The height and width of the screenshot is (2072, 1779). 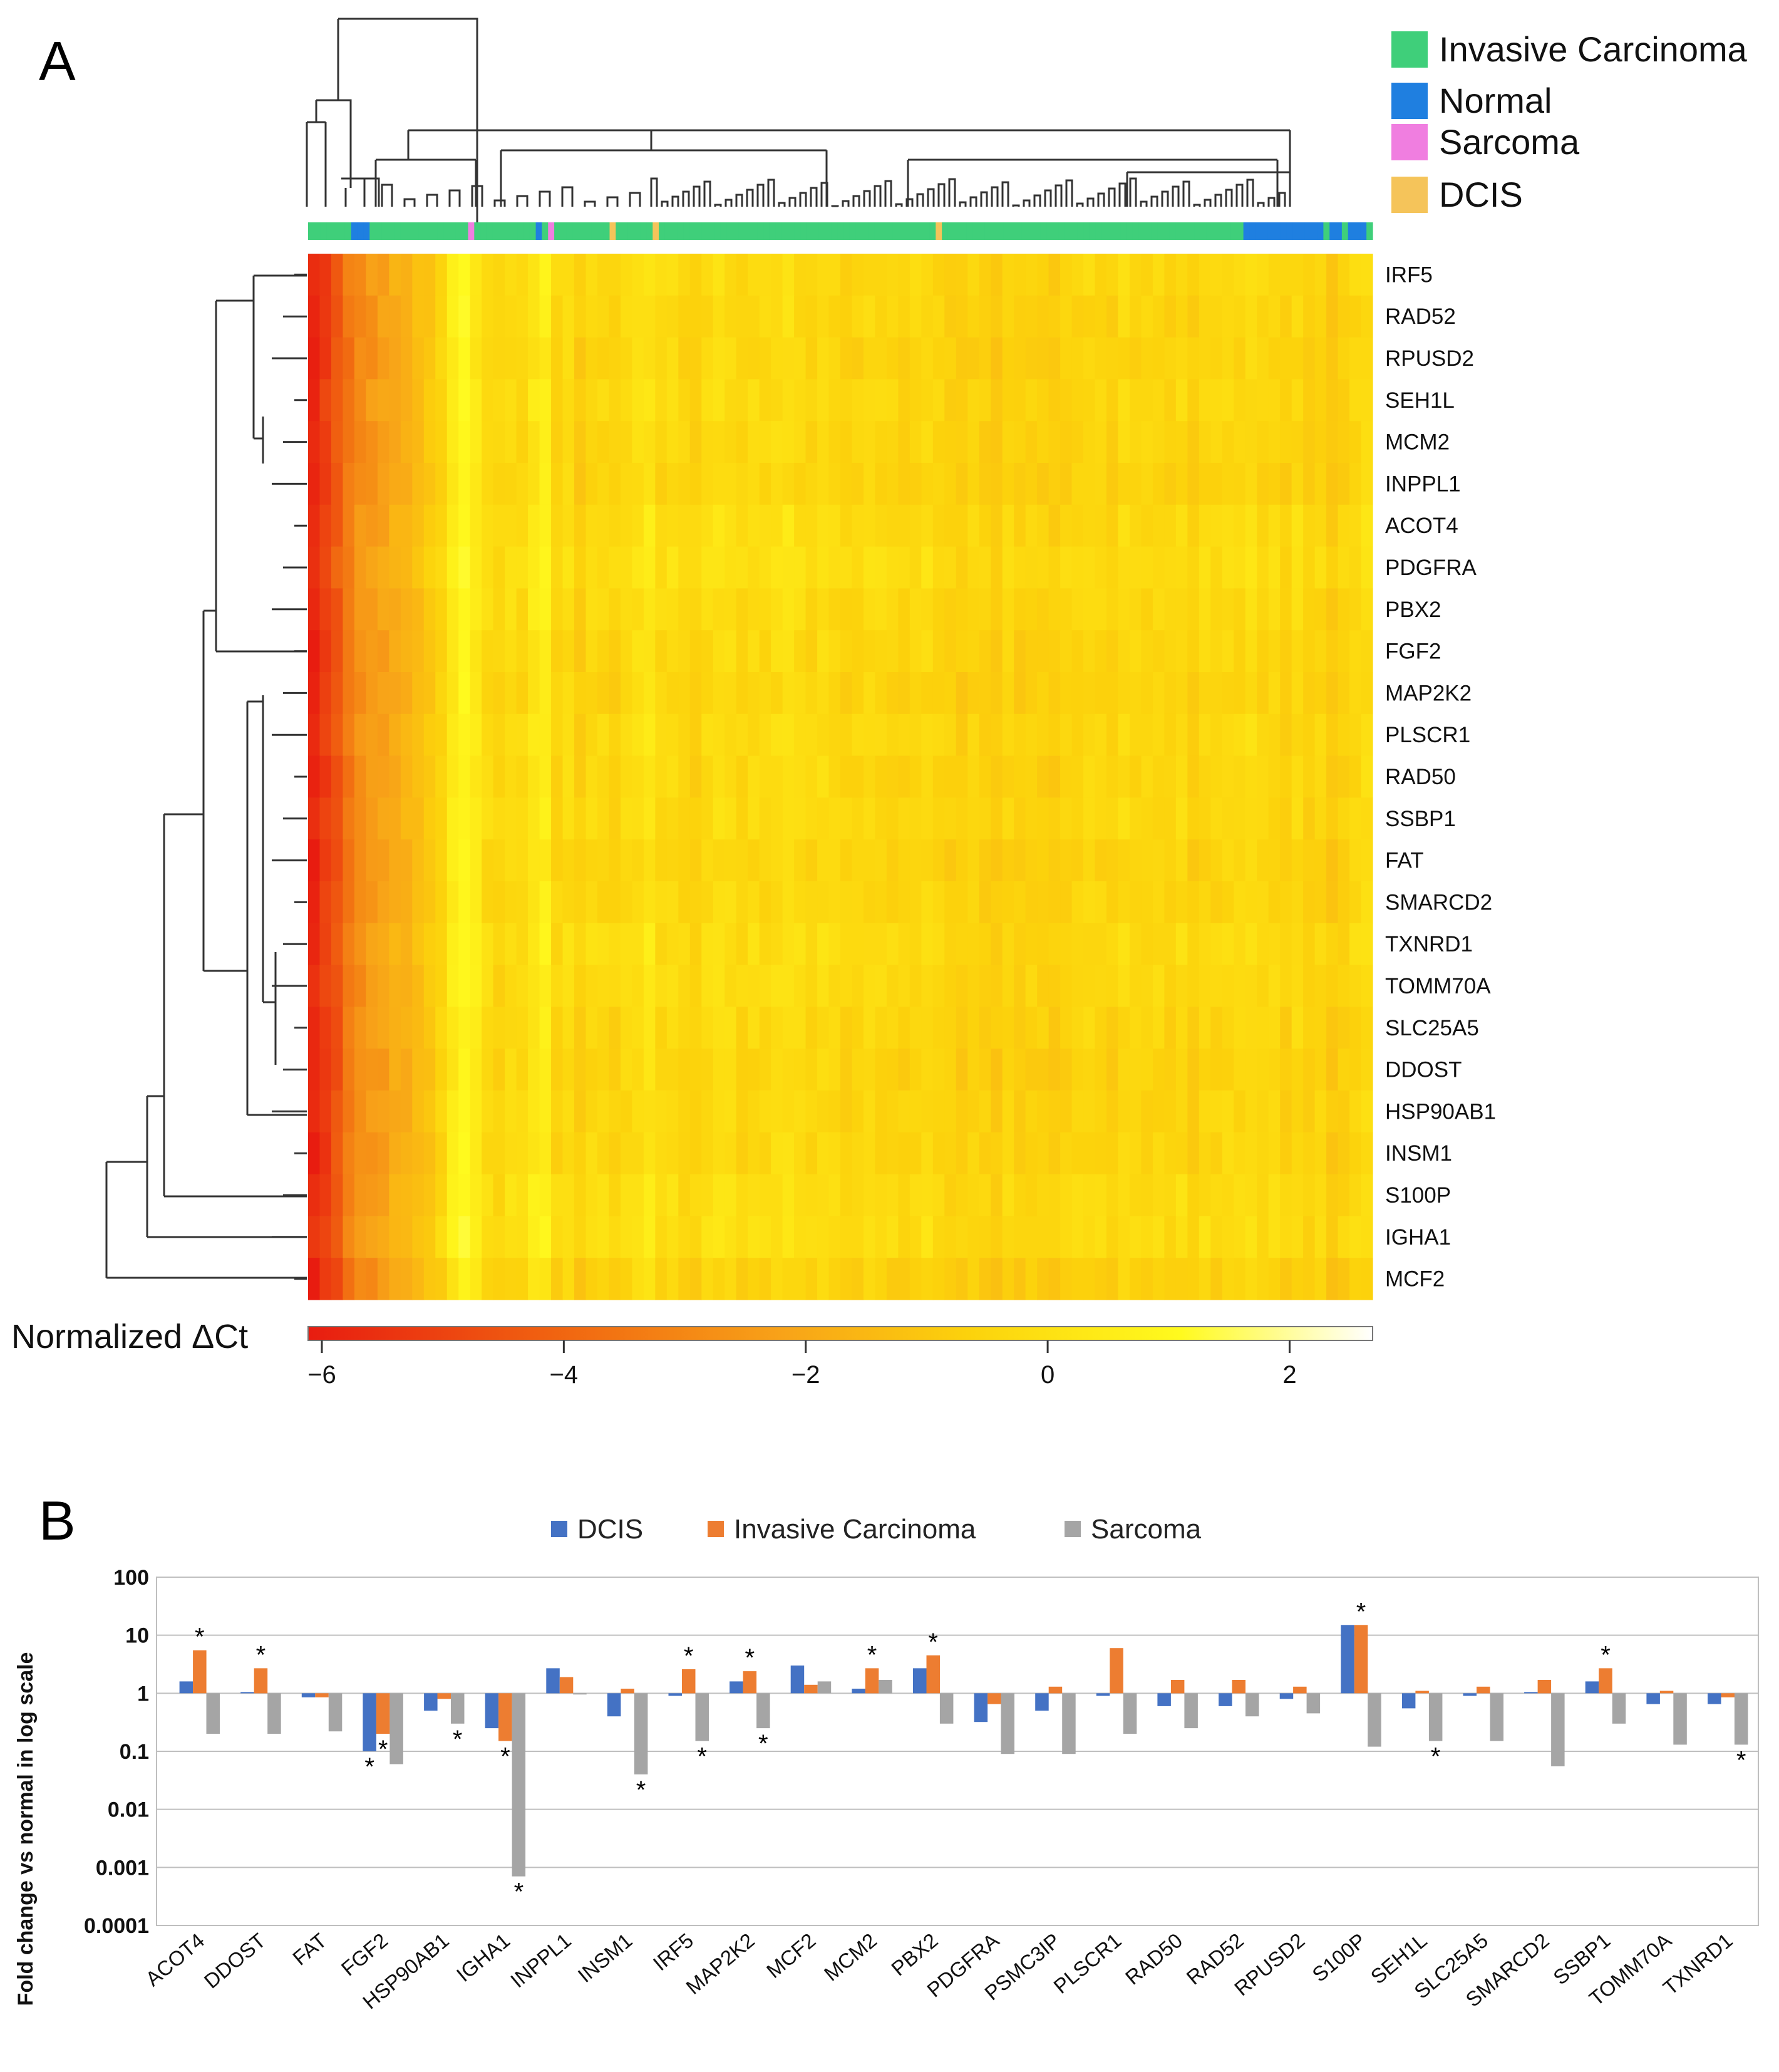 What do you see at coordinates (539, 231) in the screenshot?
I see `group-cell-normal` at bounding box center [539, 231].